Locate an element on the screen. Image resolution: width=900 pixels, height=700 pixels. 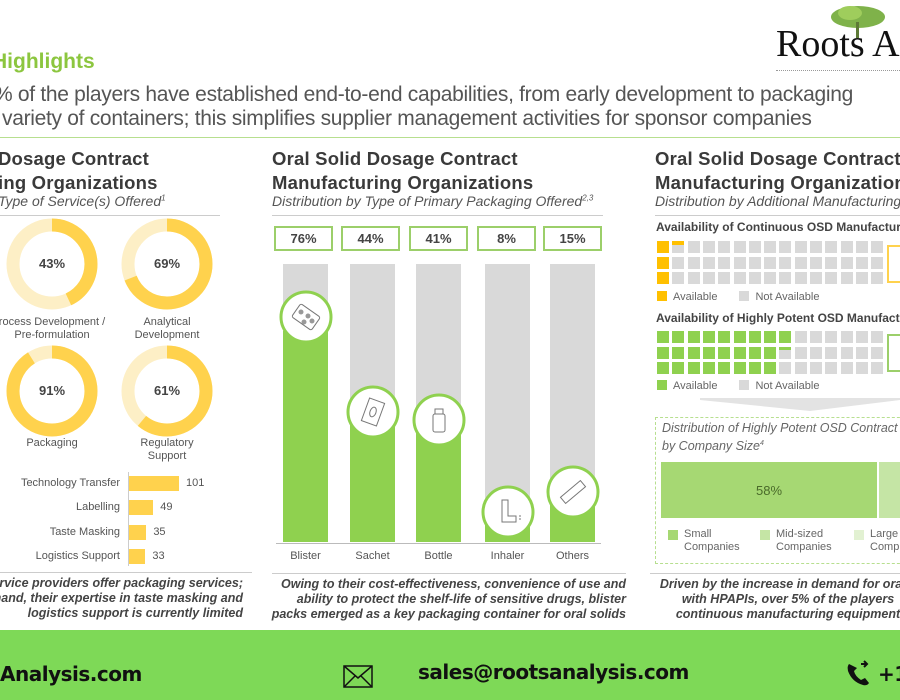
value-box: 41% is located at coordinates (438, 238).